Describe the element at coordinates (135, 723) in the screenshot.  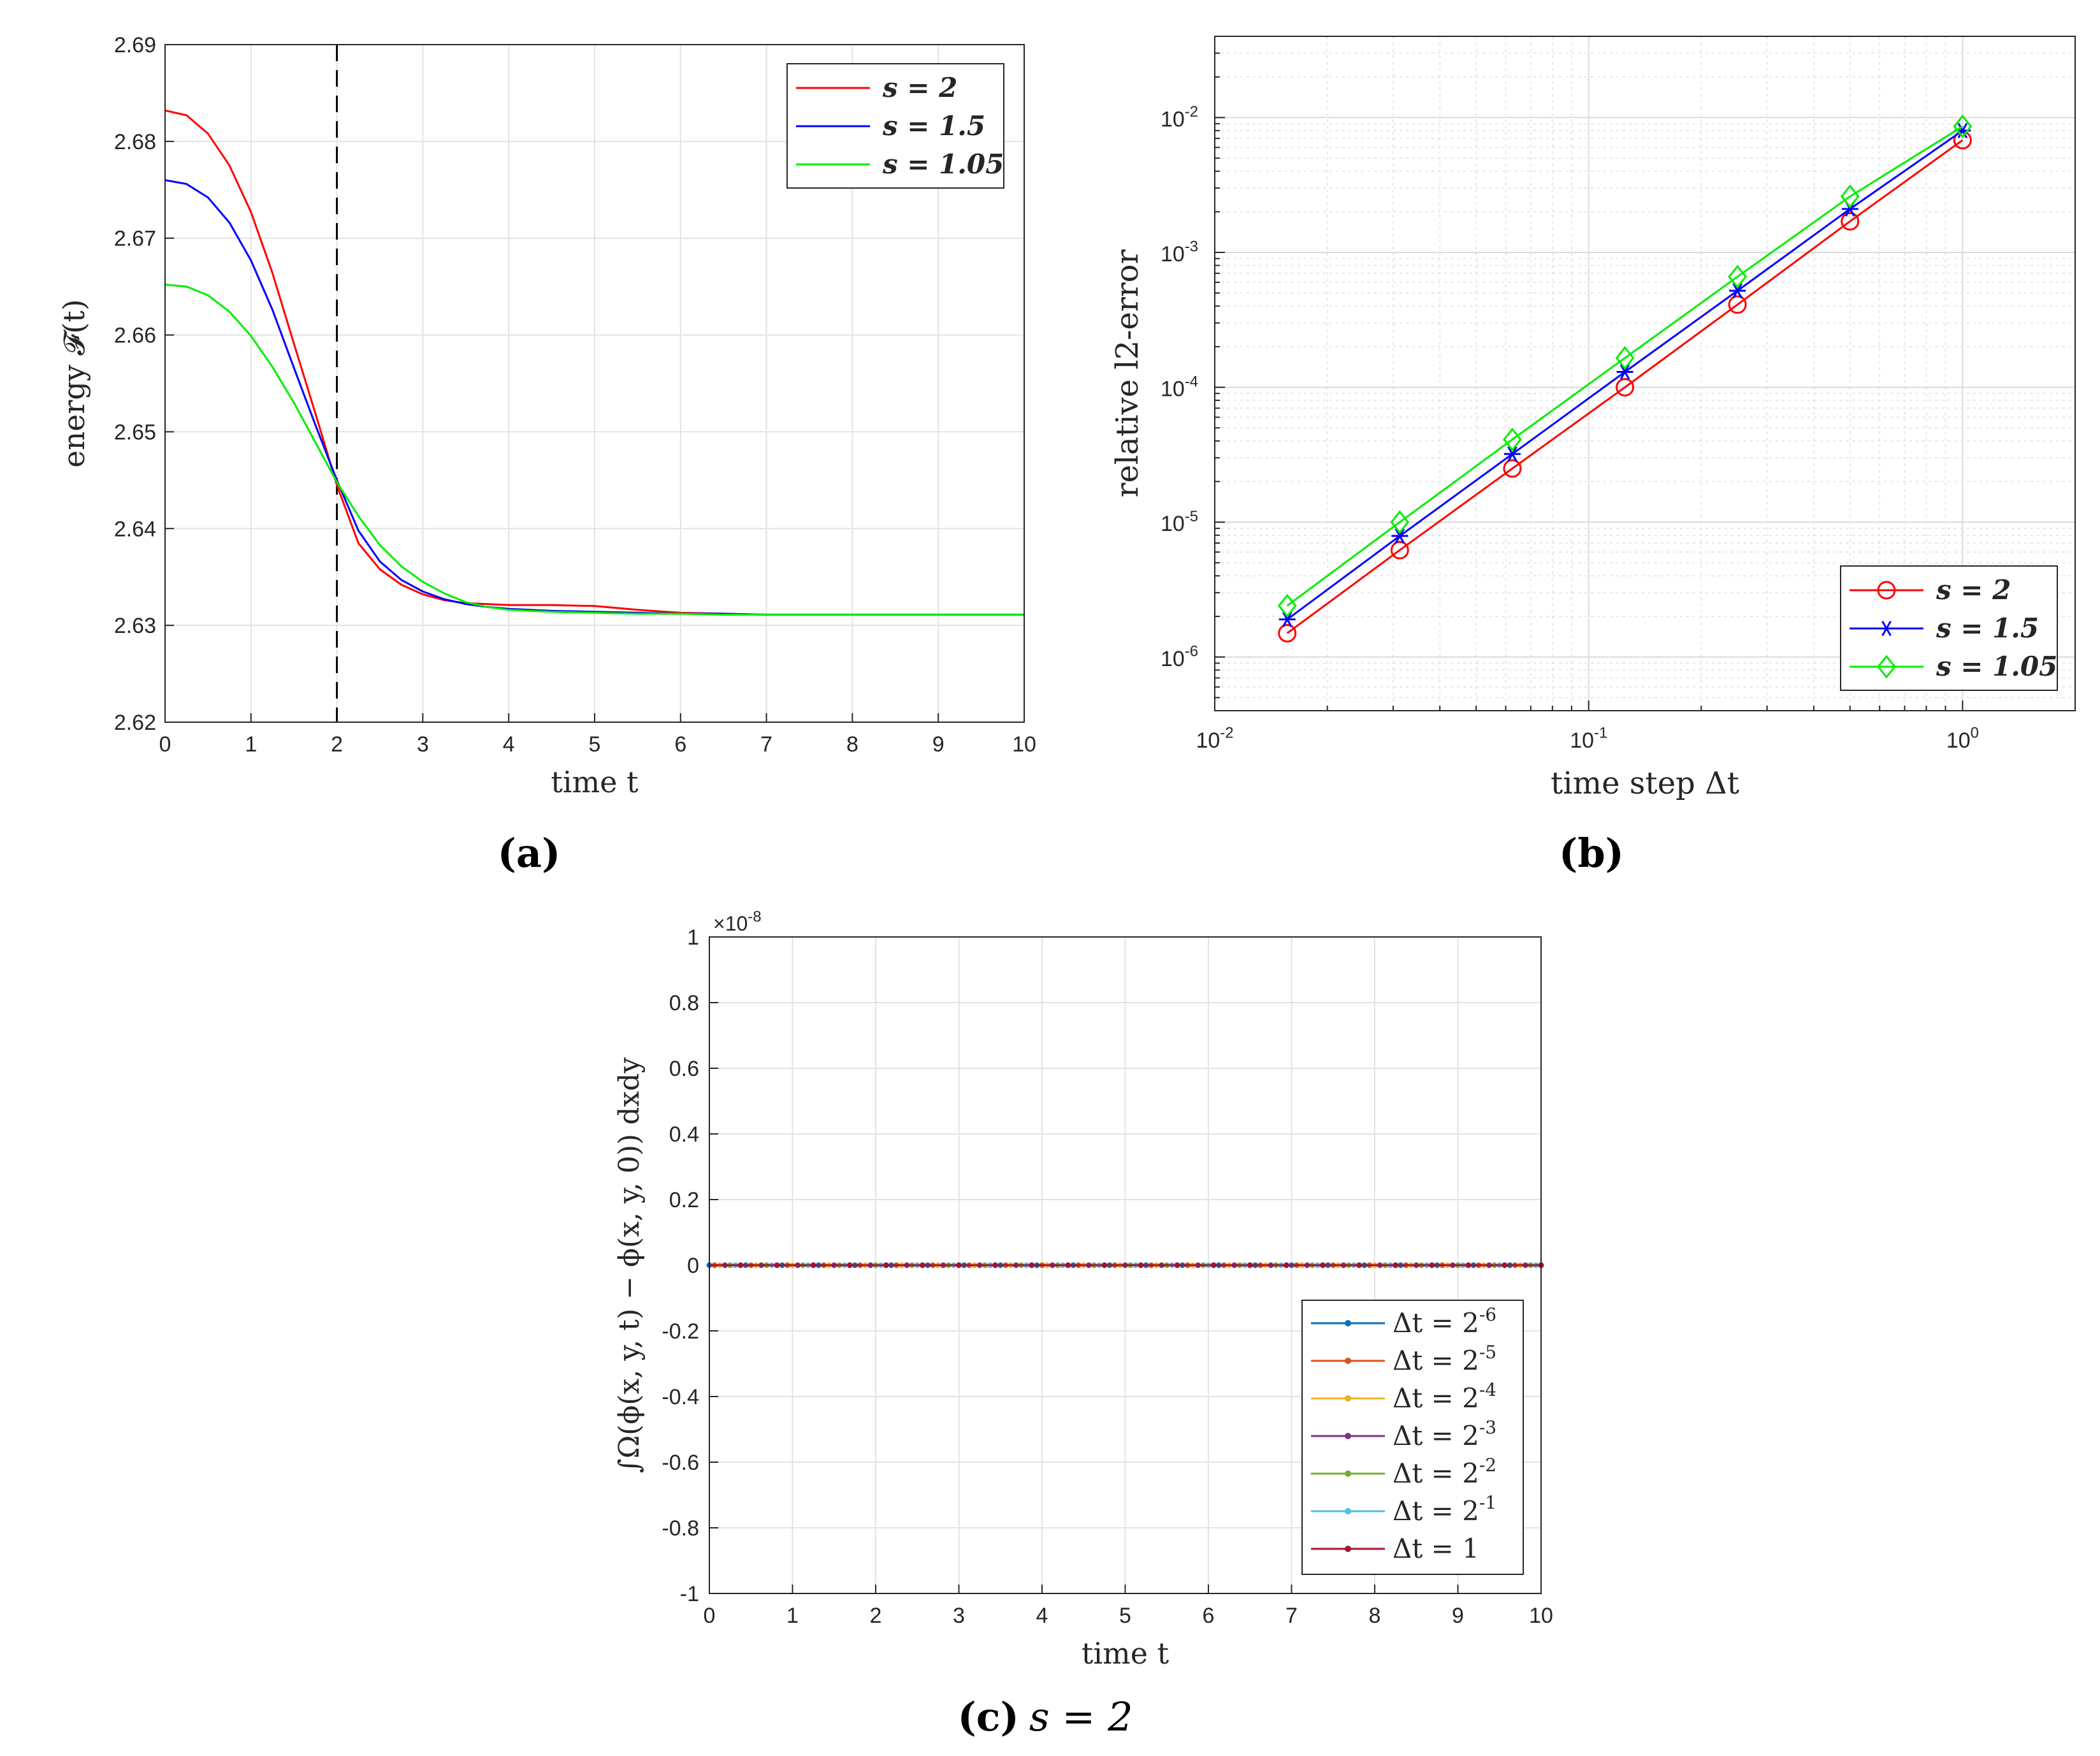
I see `y-tick-label: 2.62` at that location.